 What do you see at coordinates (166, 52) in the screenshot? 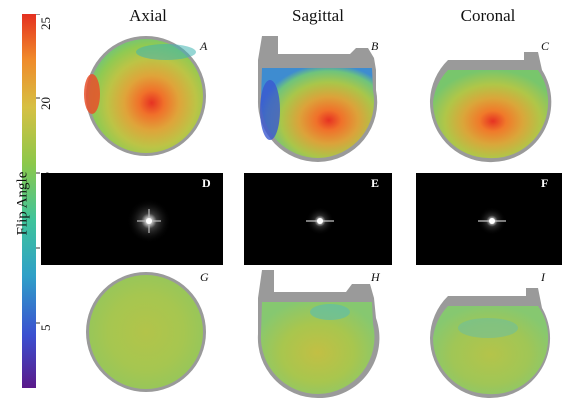
I see `cool-band` at bounding box center [166, 52].